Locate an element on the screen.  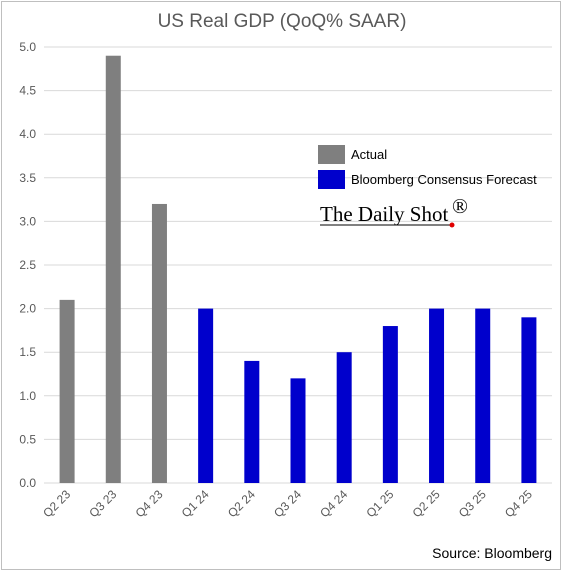
y-tick-label: 2.0 is located at coordinates (27, 309).